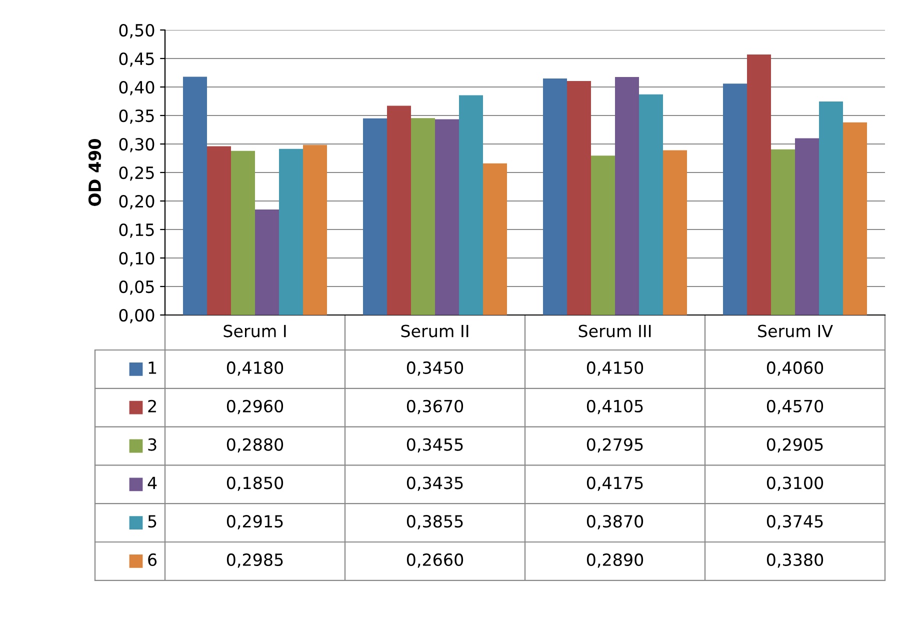 The width and height of the screenshot is (902, 620). I want to click on data-label: 0,2660, so click(435, 560).